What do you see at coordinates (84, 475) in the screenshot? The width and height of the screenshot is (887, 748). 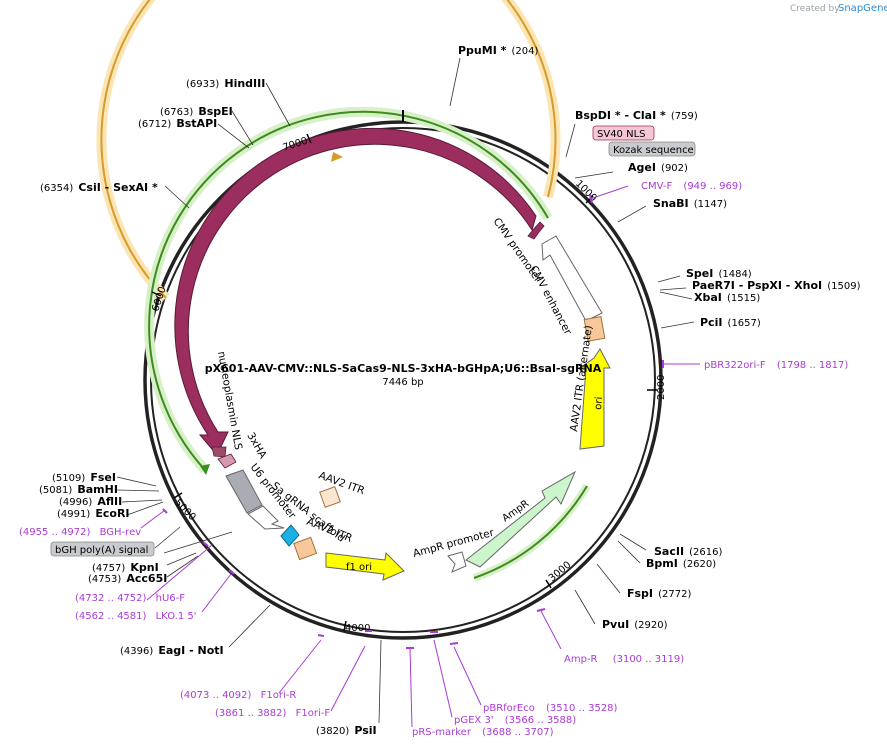 I see `site-fsei: (5109) FseI` at bounding box center [84, 475].